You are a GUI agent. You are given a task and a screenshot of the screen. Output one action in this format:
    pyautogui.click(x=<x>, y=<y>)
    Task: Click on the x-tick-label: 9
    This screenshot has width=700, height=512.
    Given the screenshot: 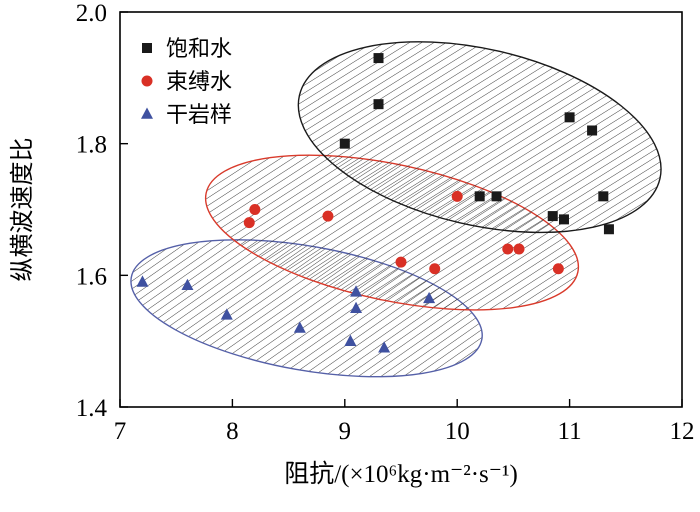 What is the action you would take?
    pyautogui.click(x=345, y=431)
    